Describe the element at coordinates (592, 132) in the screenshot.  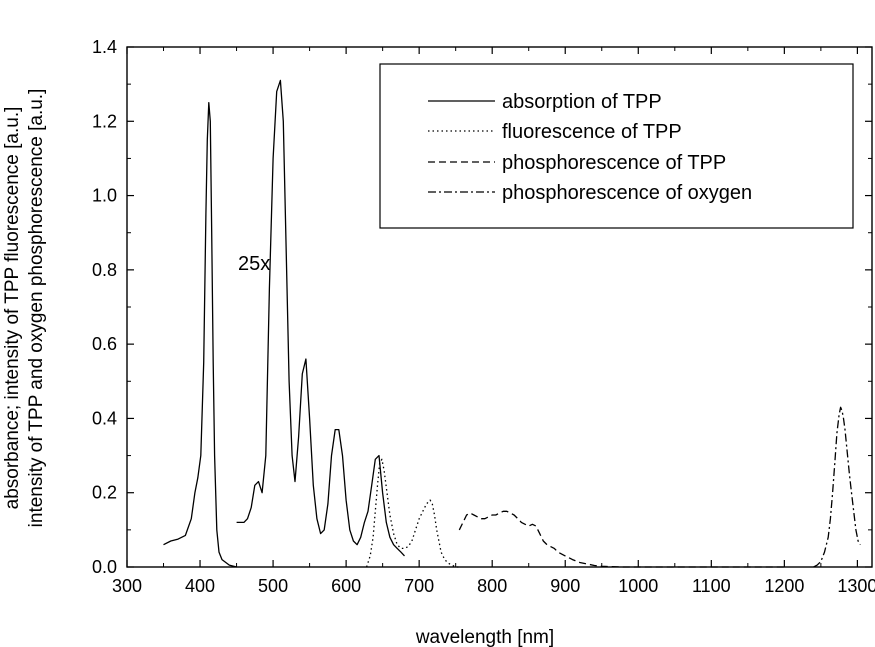
I see `legend-label-fluorescence: fluorescence of TPP` at that location.